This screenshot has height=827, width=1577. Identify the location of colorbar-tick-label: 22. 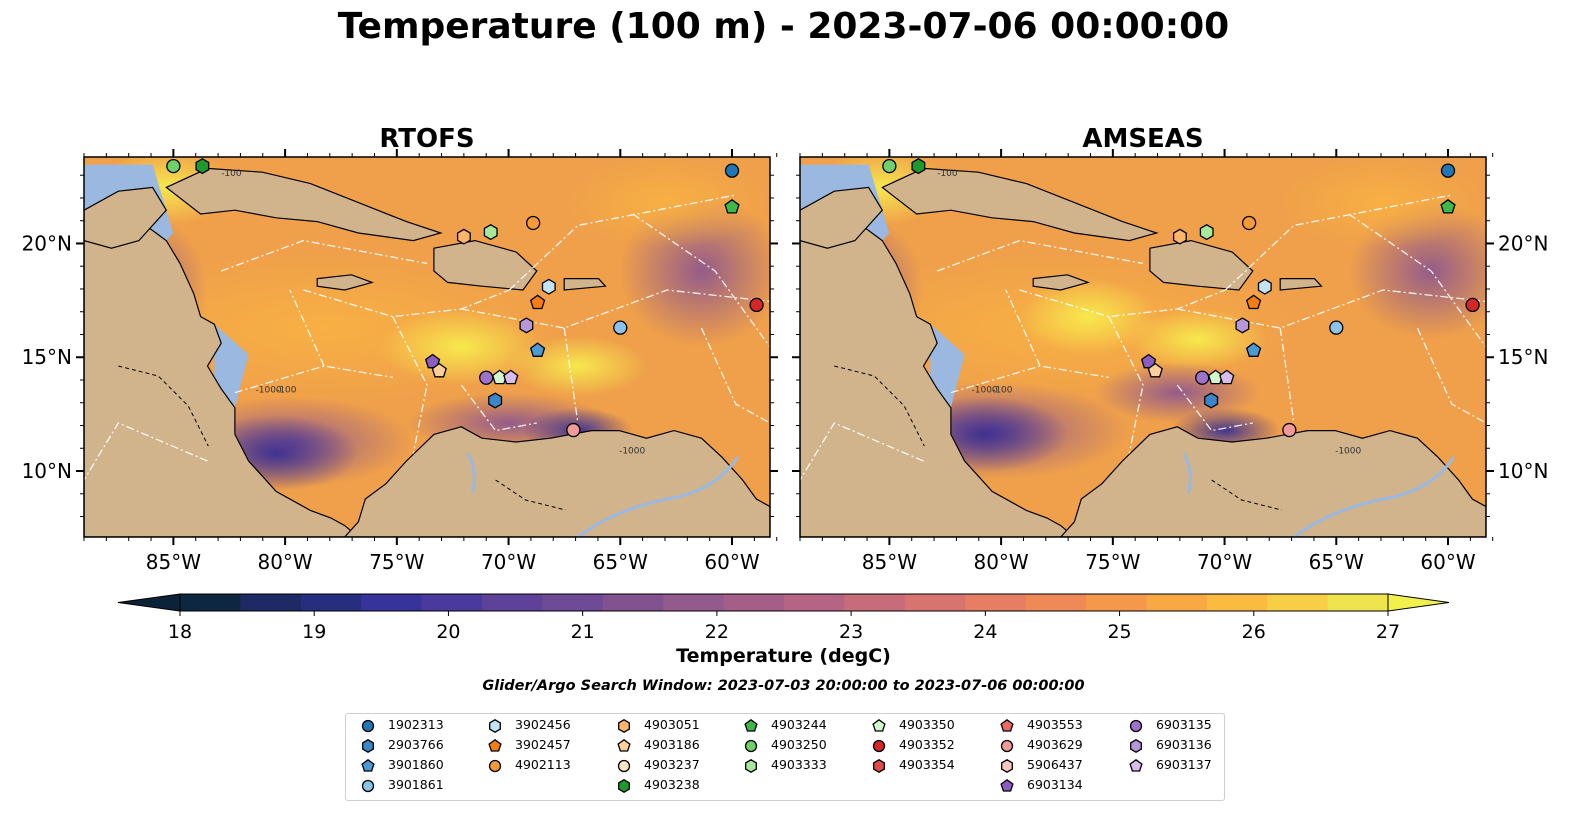
(717, 632).